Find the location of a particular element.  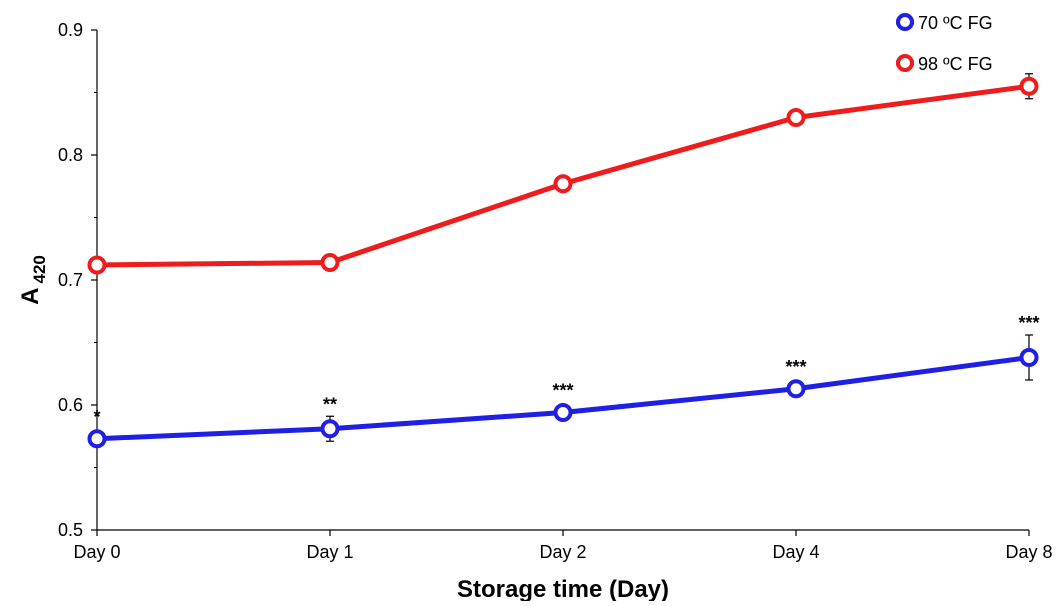

significance-label: ** is located at coordinates (330, 404).